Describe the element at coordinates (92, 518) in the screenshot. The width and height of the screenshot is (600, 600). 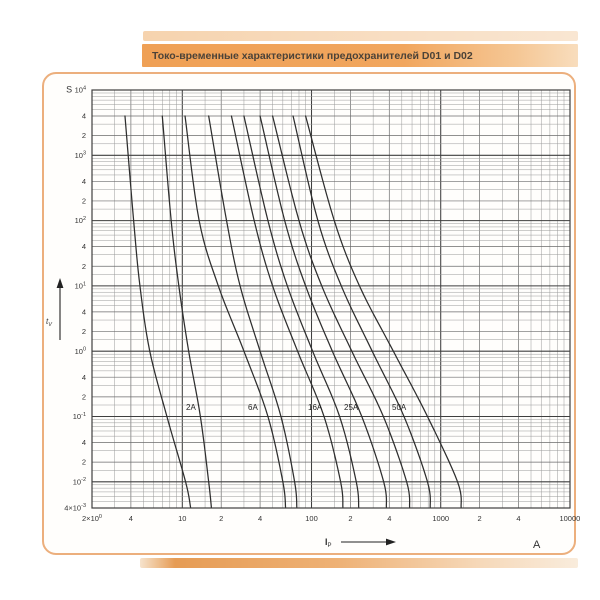
I see `x-tick-label: 2×100` at that location.